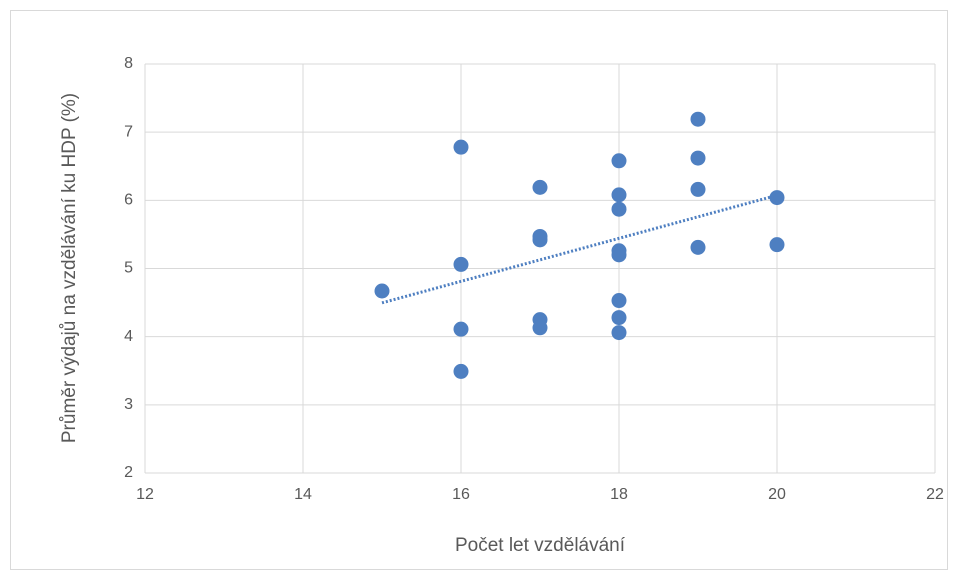 The image size is (958, 580). I want to click on x-tick-label: 20, so click(777, 494).